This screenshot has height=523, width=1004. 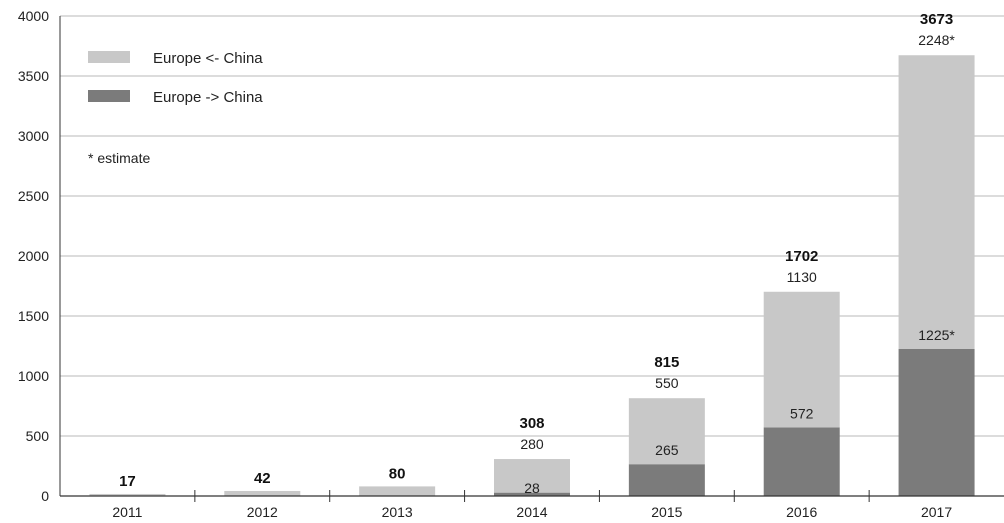 What do you see at coordinates (397, 512) in the screenshot?
I see `x-tick-label-2013: 2013` at bounding box center [397, 512].